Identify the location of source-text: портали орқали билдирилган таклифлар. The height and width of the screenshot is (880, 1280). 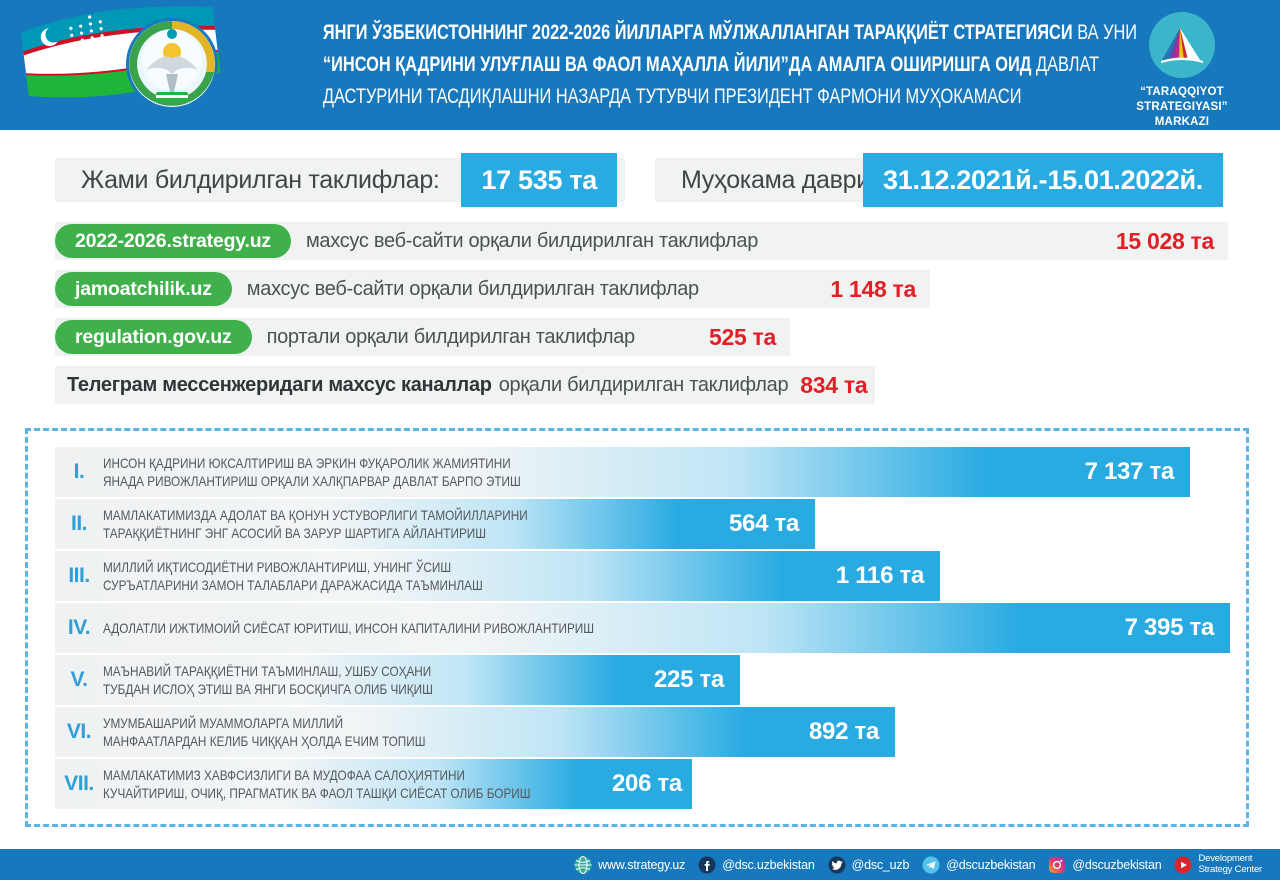
(451, 336).